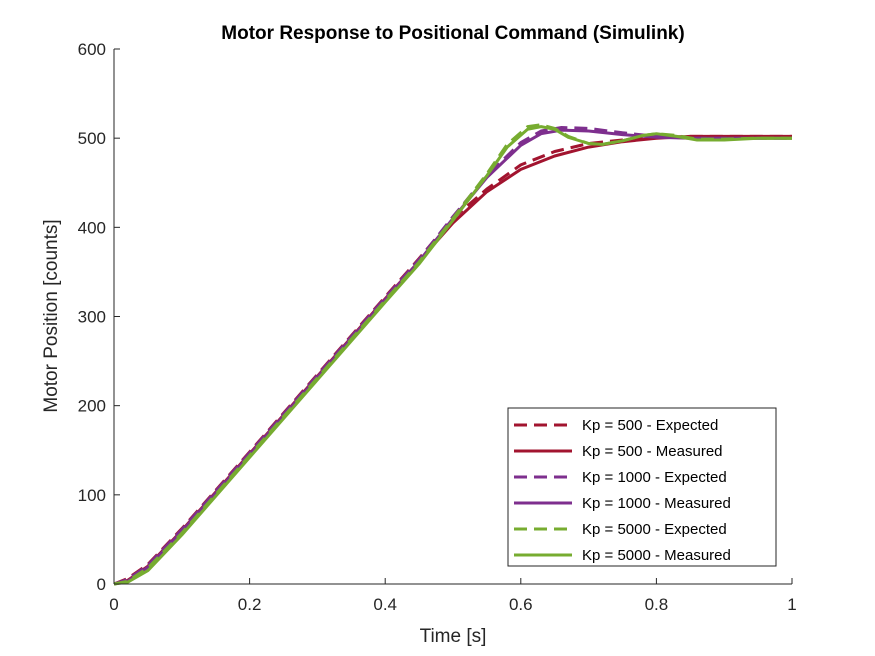  Describe the element at coordinates (656, 555) in the screenshot. I see `legend-entry-label: Kp = 5000 - Measured` at that location.